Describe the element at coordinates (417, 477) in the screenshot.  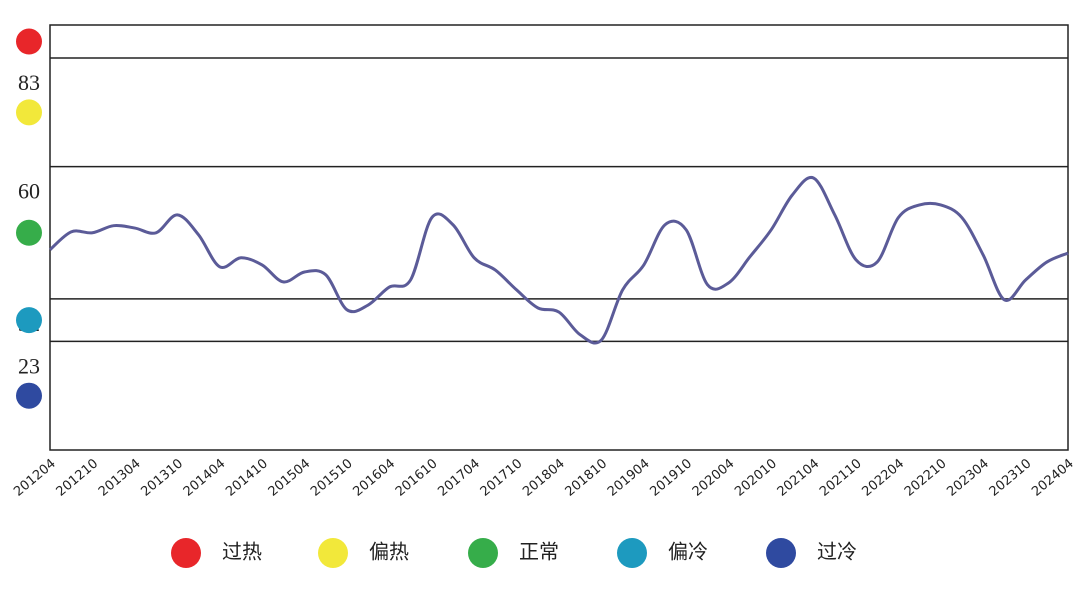
I see `x-tick-label: 201610` at that location.